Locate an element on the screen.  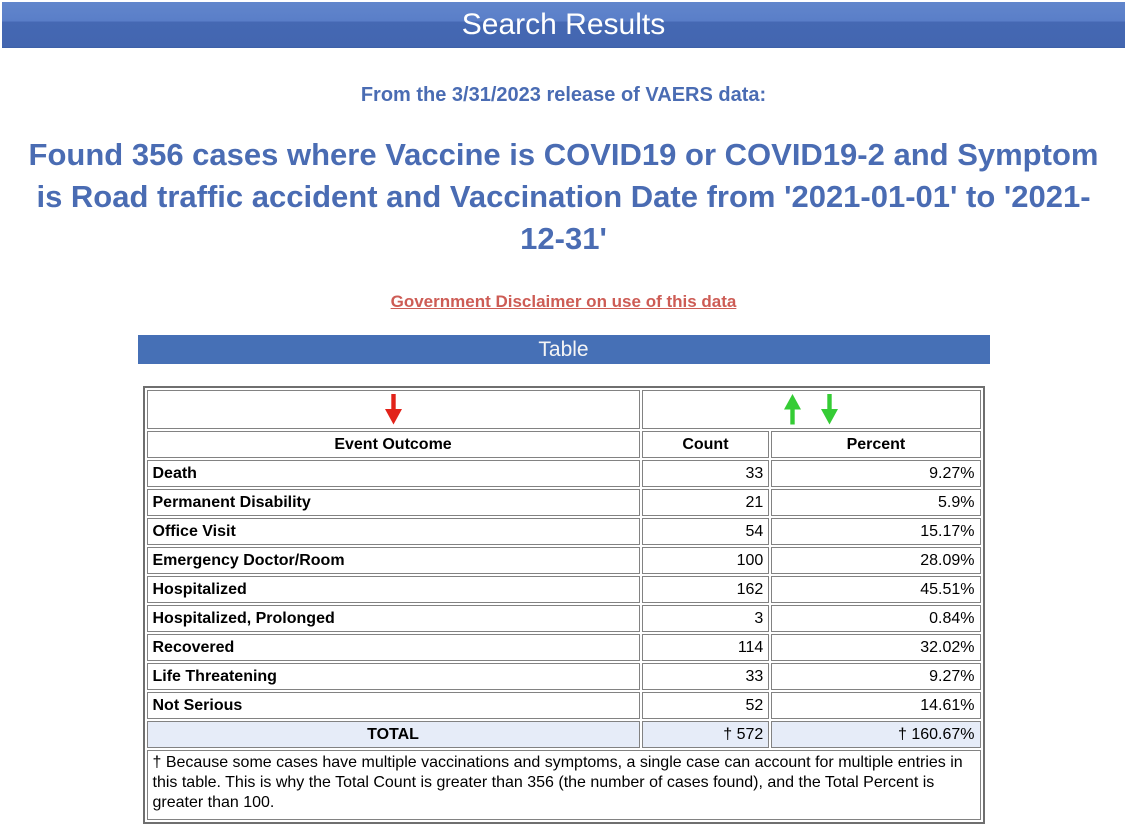
table-header-row: Event Outcome Count Percent is located at coordinates (563, 444).